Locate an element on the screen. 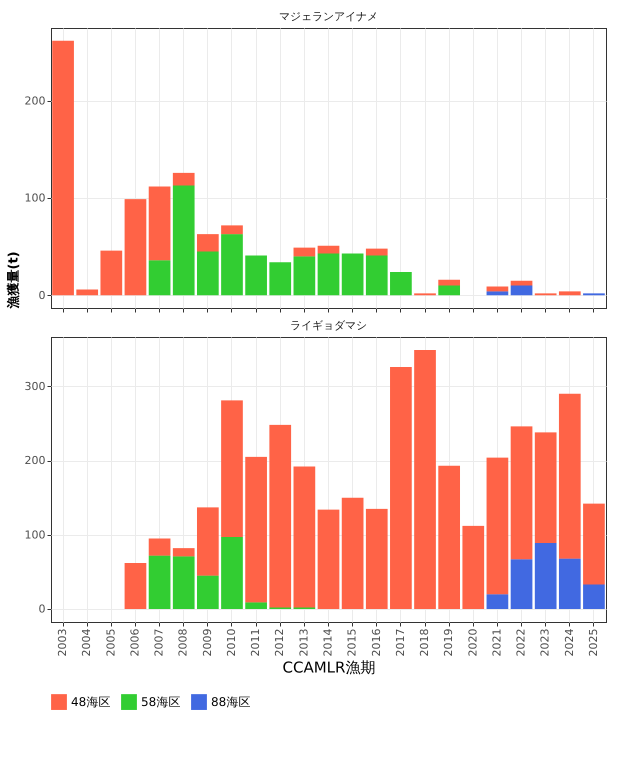 This screenshot has height=778, width=626. x-tick-label: 2024 is located at coordinates (569, 642).